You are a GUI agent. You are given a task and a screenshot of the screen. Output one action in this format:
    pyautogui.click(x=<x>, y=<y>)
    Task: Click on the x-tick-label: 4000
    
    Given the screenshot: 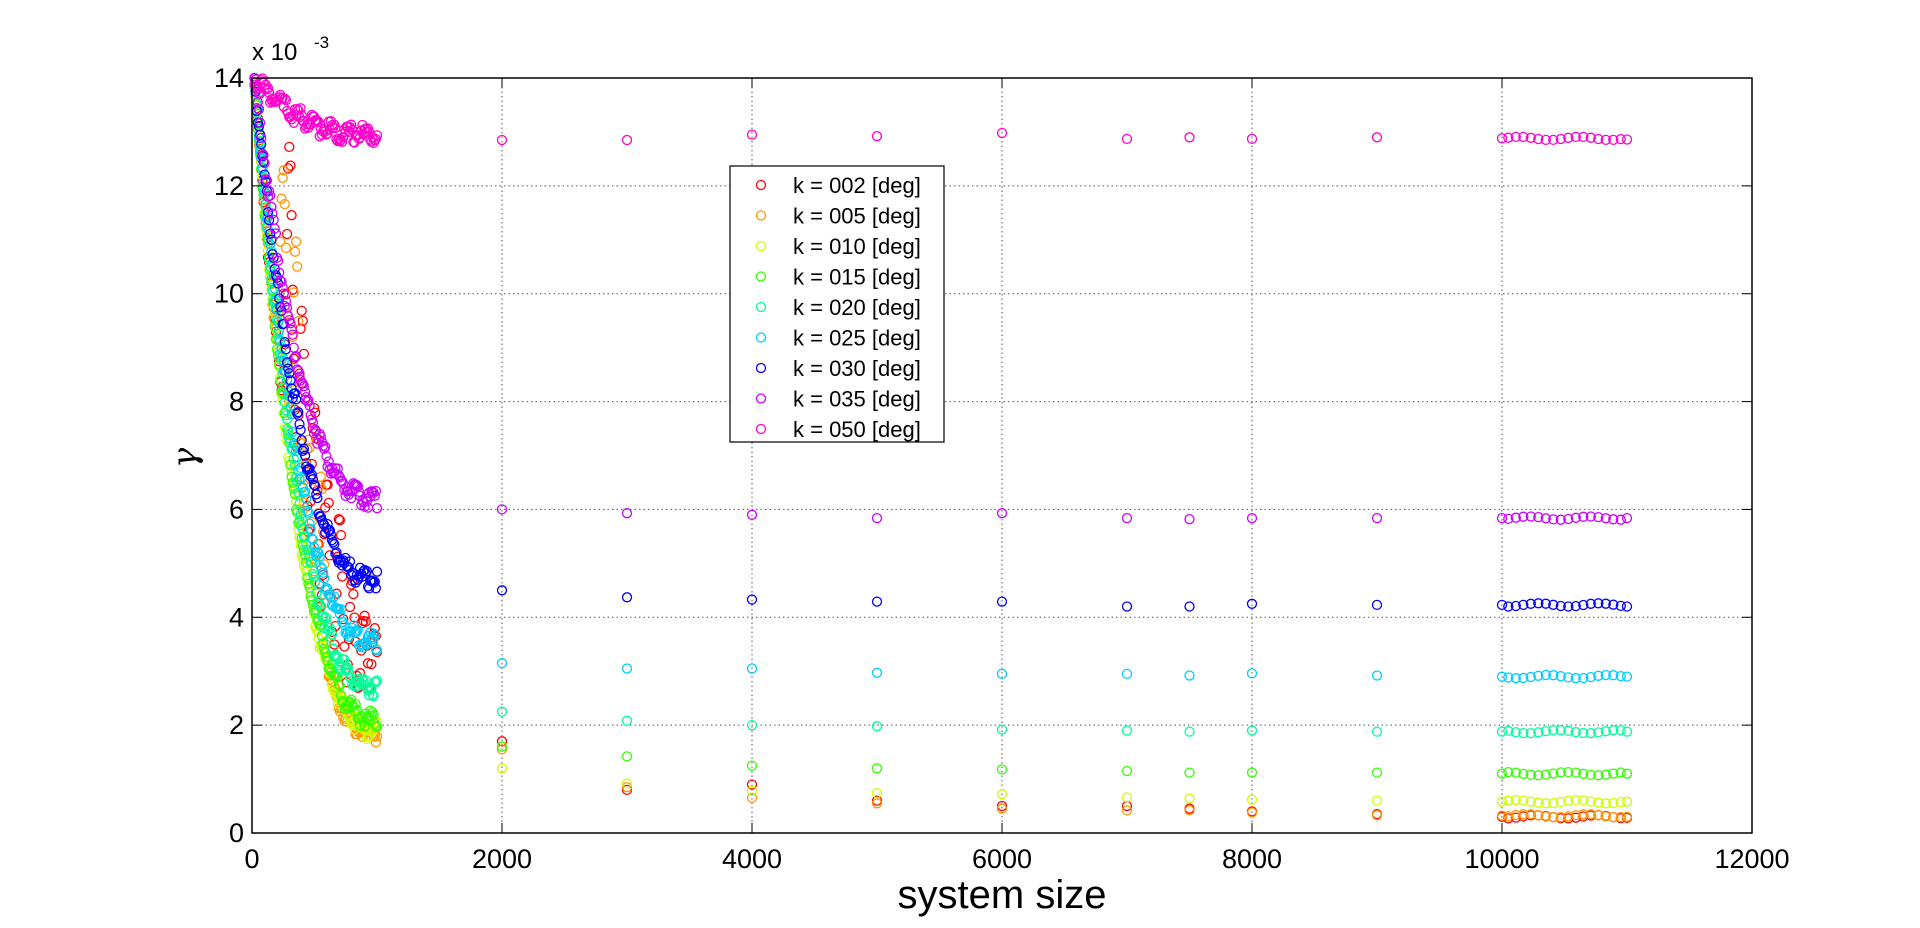 What is the action you would take?
    pyautogui.click(x=752, y=859)
    